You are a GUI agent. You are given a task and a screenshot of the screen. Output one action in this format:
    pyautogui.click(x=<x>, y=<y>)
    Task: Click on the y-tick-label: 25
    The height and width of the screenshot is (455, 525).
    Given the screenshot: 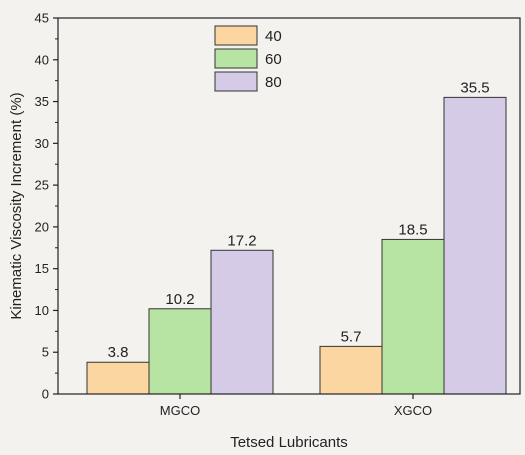 What is the action you would take?
    pyautogui.click(x=42, y=185)
    